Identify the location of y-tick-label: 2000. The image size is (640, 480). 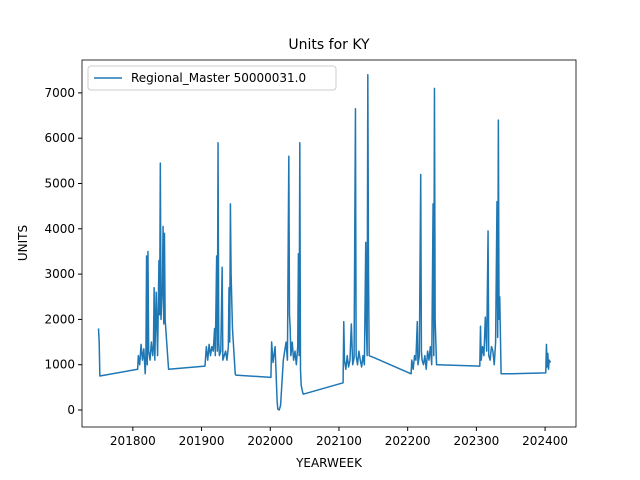
(59, 319).